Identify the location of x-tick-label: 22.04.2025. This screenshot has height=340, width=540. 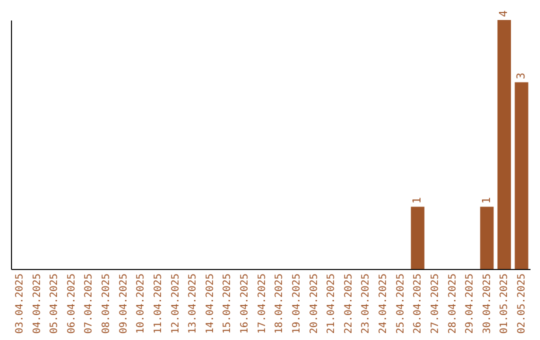
(348, 304).